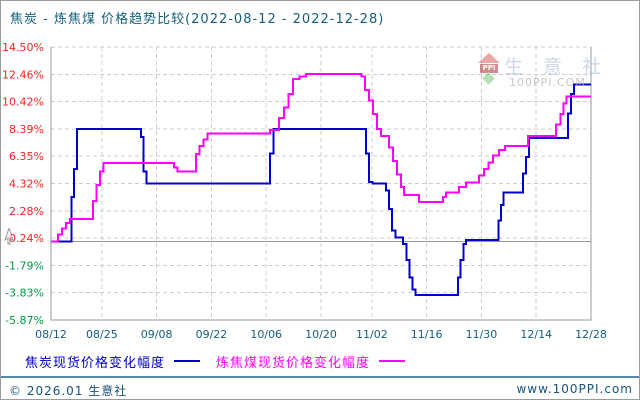 This screenshot has width=640, height=400. I want to click on x-axis-label: 08/12, so click(51, 334).